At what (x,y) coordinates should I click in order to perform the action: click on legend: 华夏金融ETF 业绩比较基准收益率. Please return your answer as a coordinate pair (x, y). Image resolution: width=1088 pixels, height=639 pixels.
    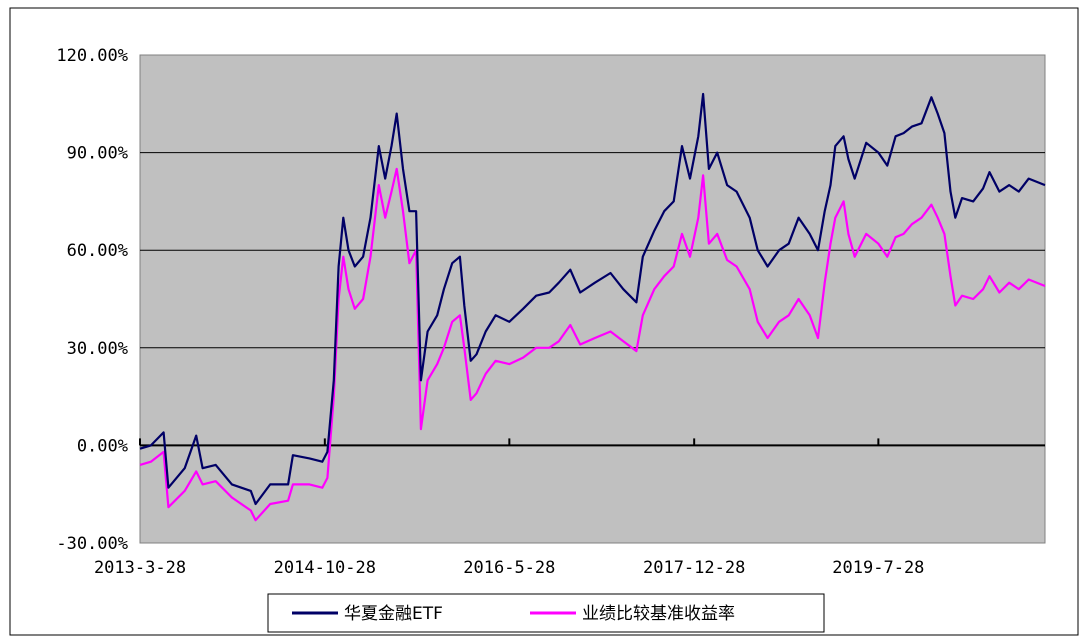
    Looking at the image, I should click on (546, 613).